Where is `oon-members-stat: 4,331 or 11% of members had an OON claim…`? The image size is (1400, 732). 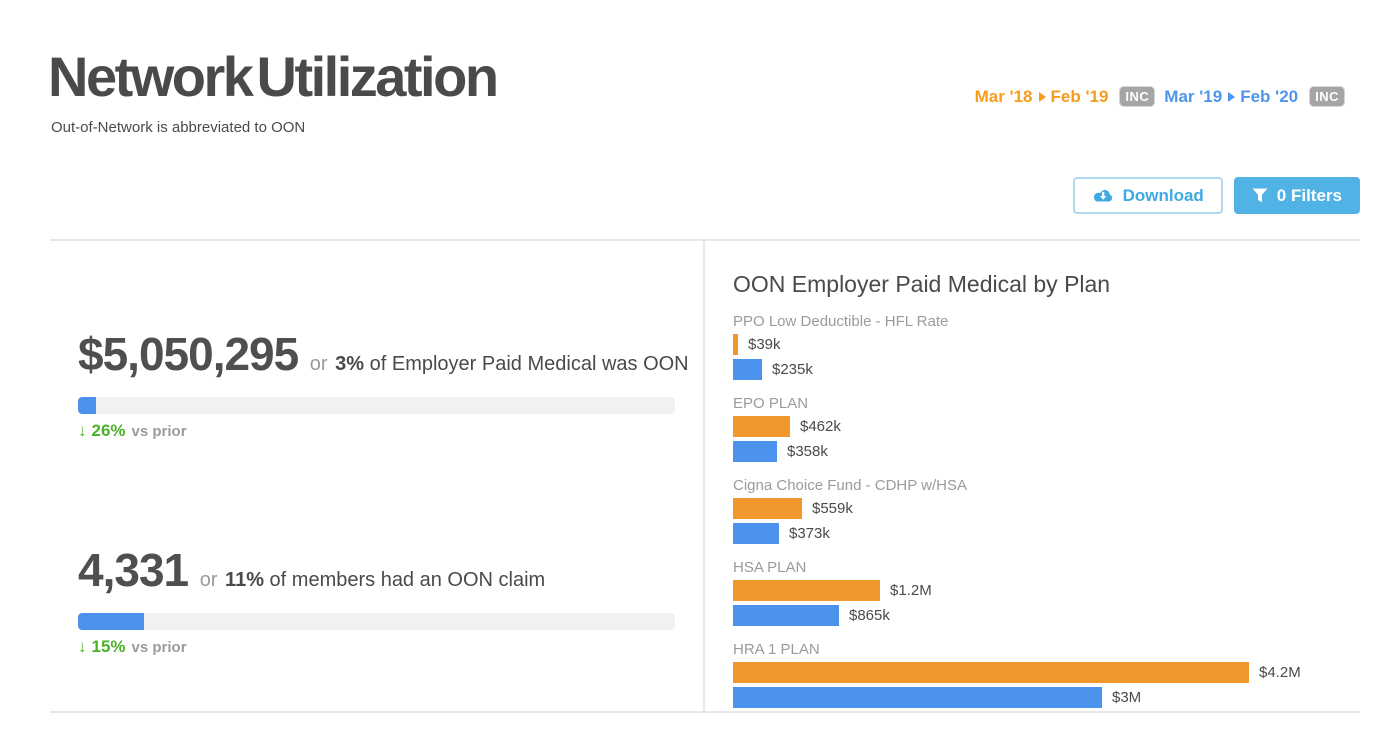 oon-members-stat: 4,331 or 11% of members had an OON claim… is located at coordinates (388, 598).